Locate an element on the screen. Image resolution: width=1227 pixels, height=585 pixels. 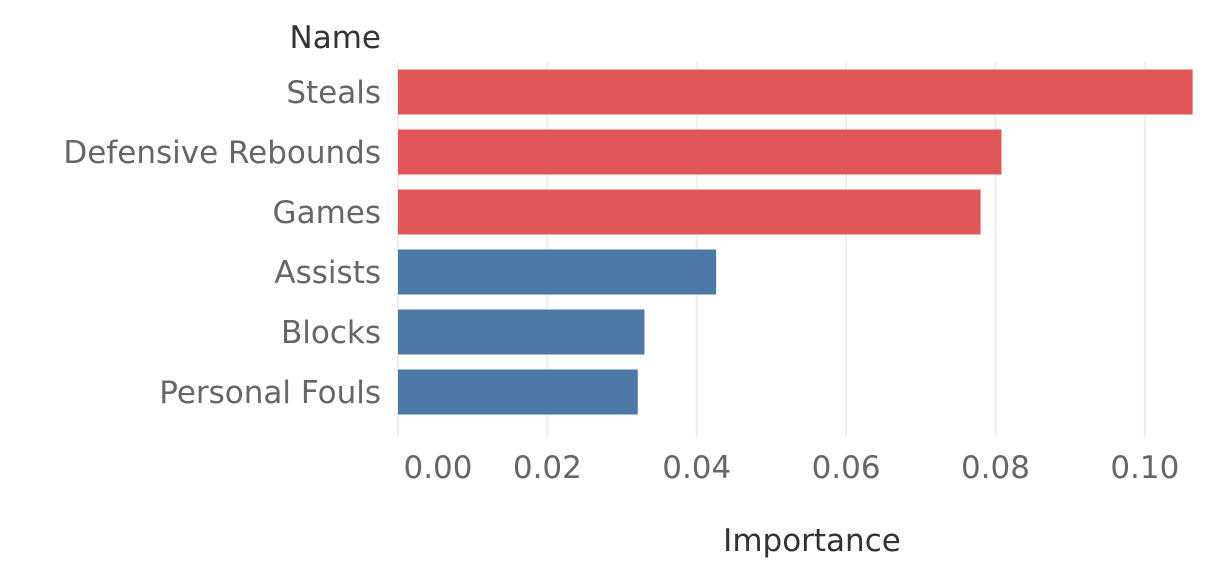
x-axis-ticks: 0.00 0.02 0.04 0.06 0.08 0.10 is located at coordinates (788, 458).